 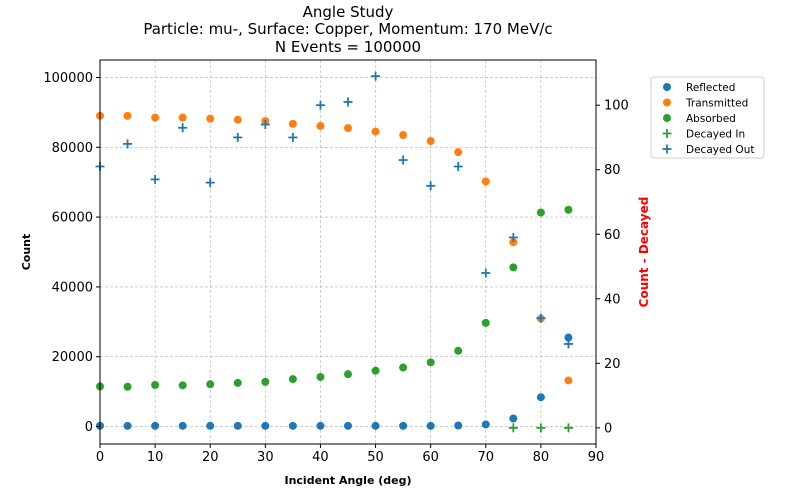 What do you see at coordinates (71, 253) in the screenshot?
I see `y-axis-ticks: 0 20000 40000 60000 80000 100000` at bounding box center [71, 253].